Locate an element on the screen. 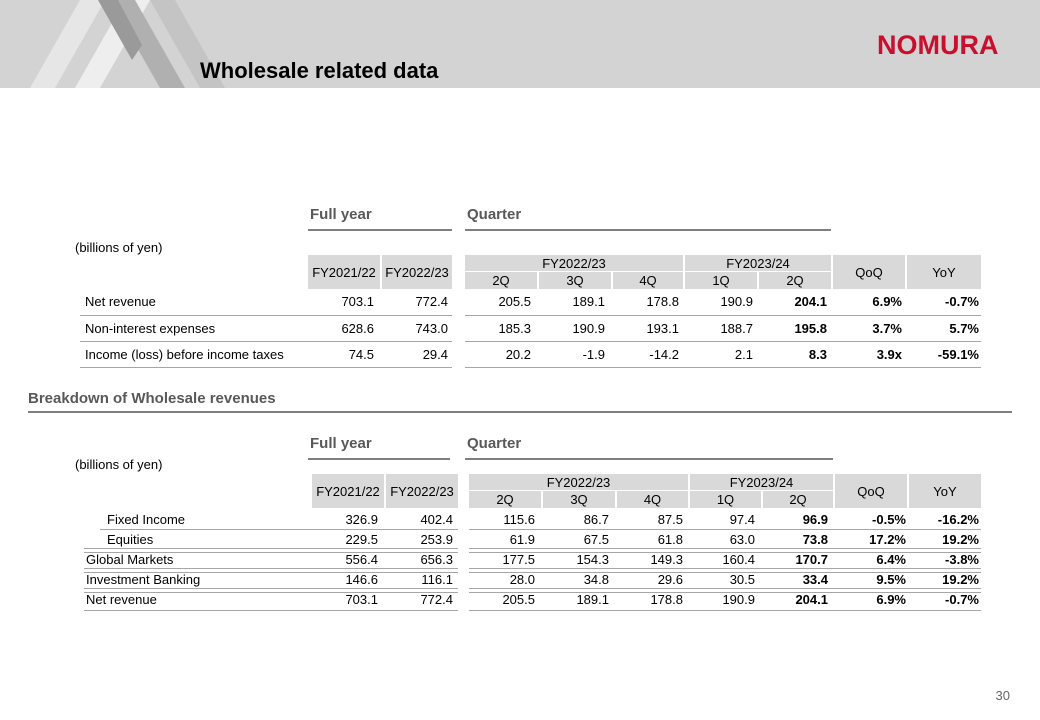  cell: 185.3 is located at coordinates (514, 328).